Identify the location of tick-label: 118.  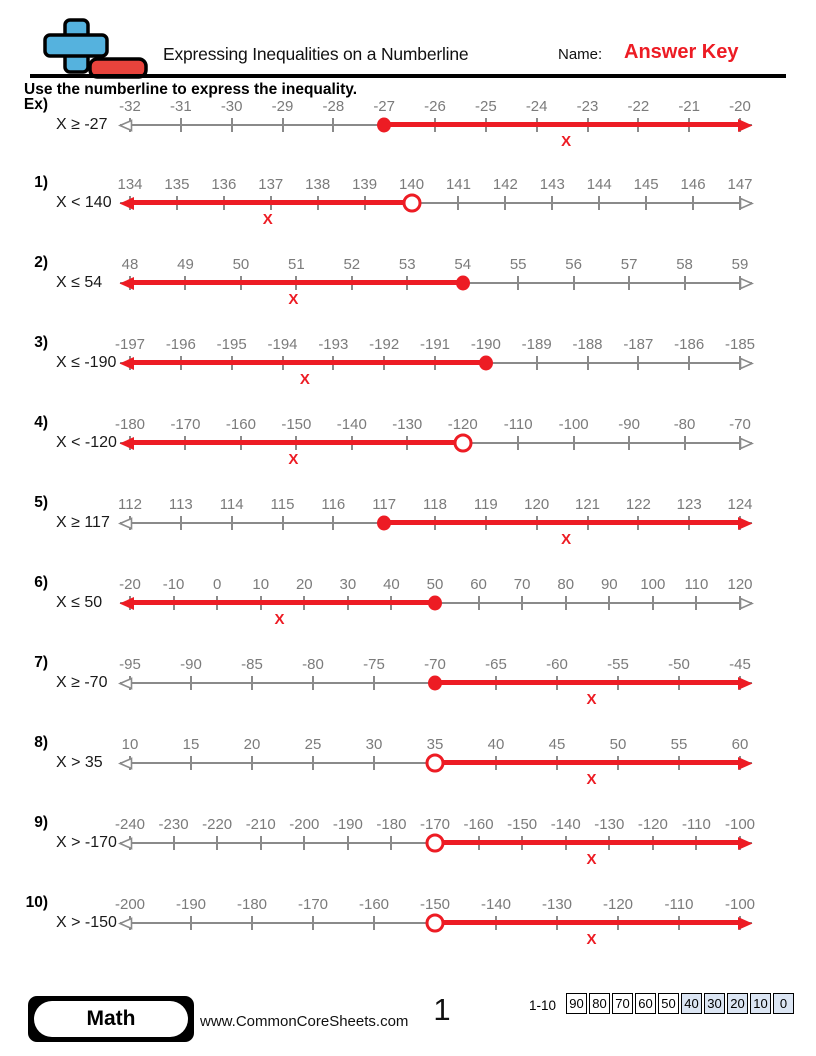
(435, 504).